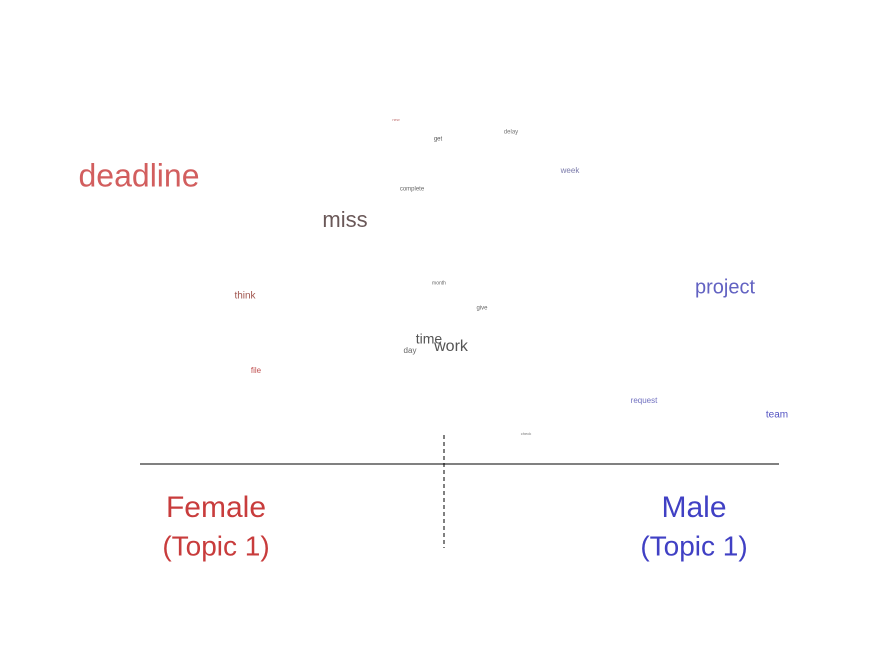 This screenshot has height=665, width=880. What do you see at coordinates (410, 350) in the screenshot?
I see `word: day` at bounding box center [410, 350].